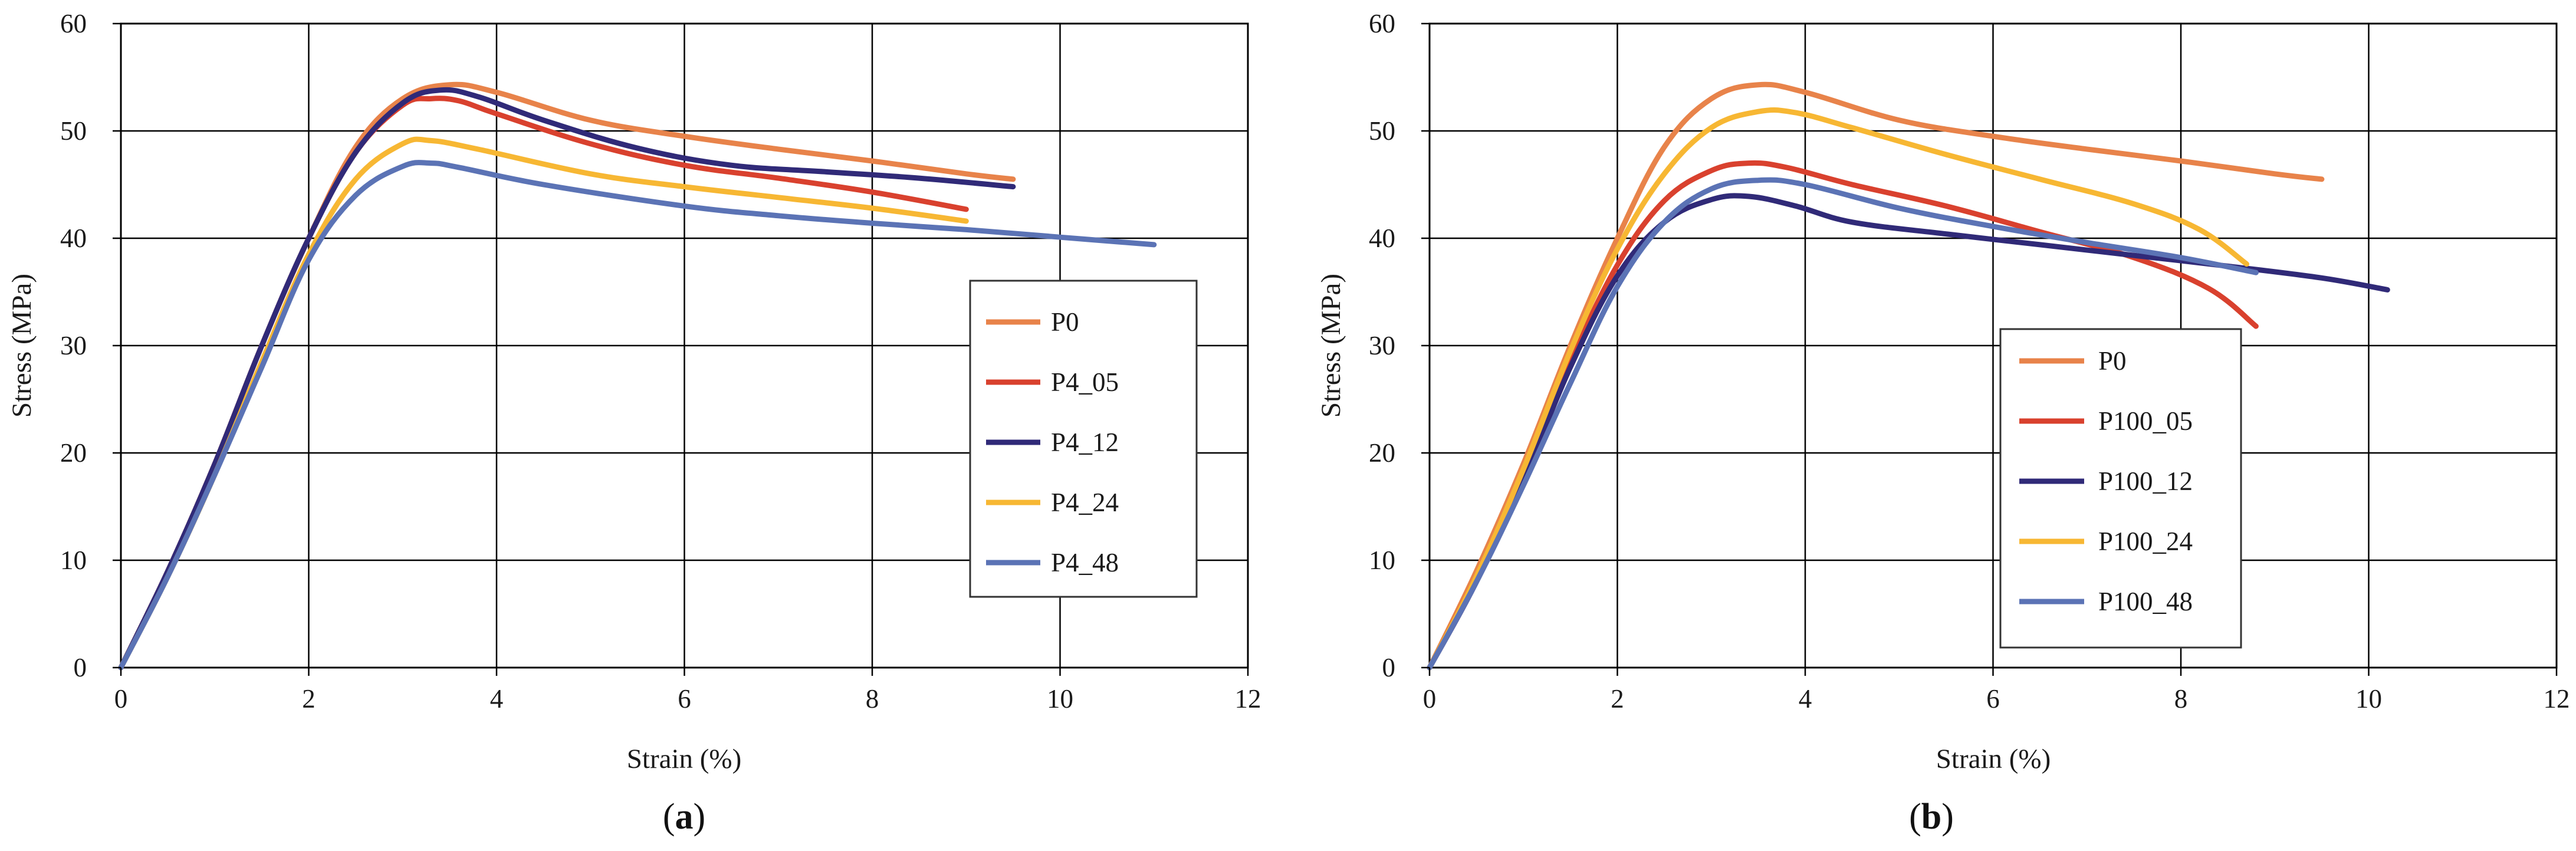 Image resolution: width=2576 pixels, height=851 pixels. I want to click on legend-item-p4-24: P4_24, so click(1052, 502).